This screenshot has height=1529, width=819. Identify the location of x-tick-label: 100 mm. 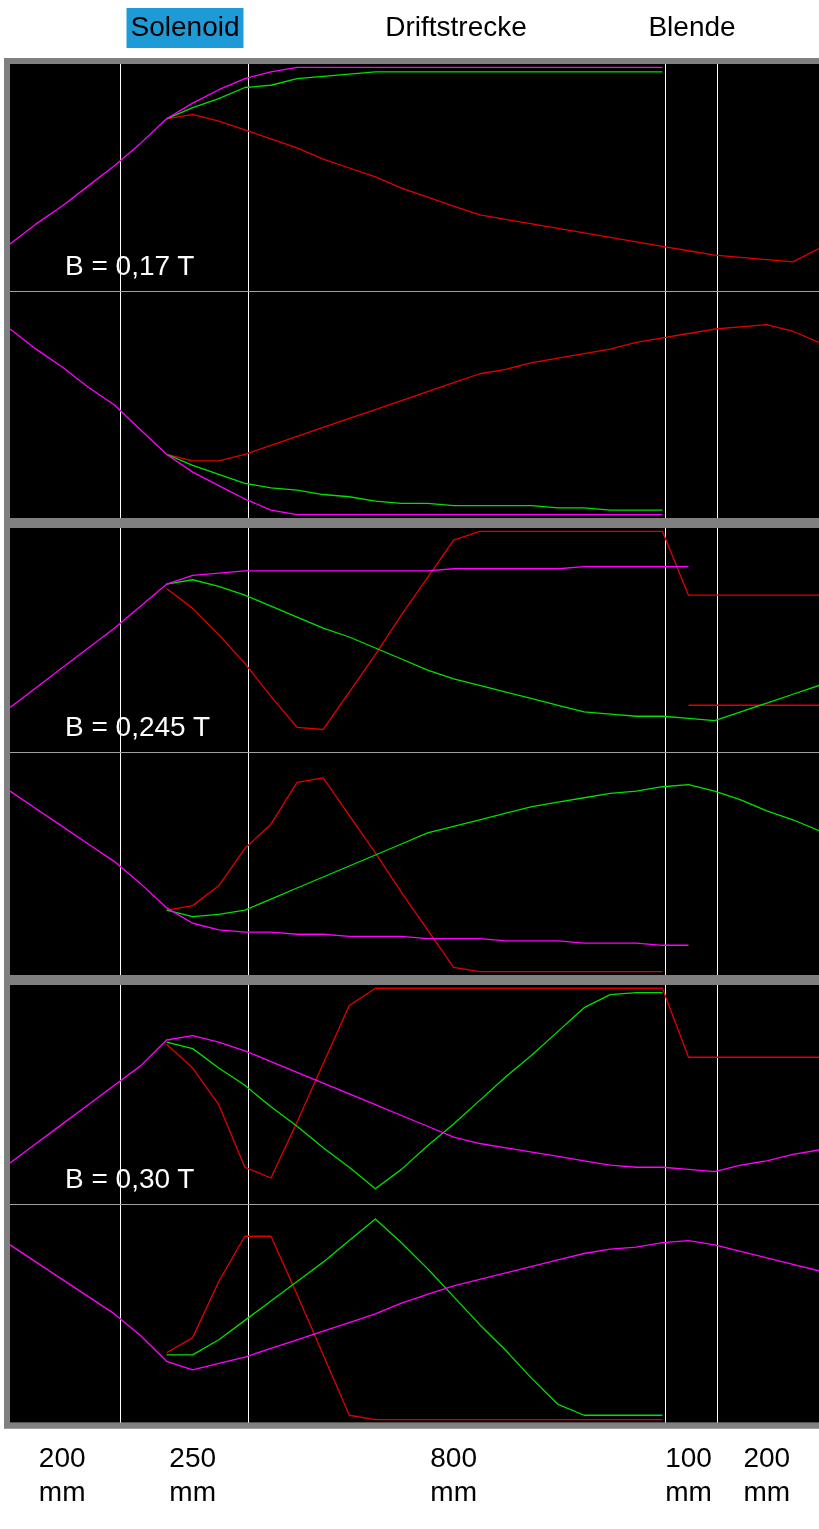
(688, 1474).